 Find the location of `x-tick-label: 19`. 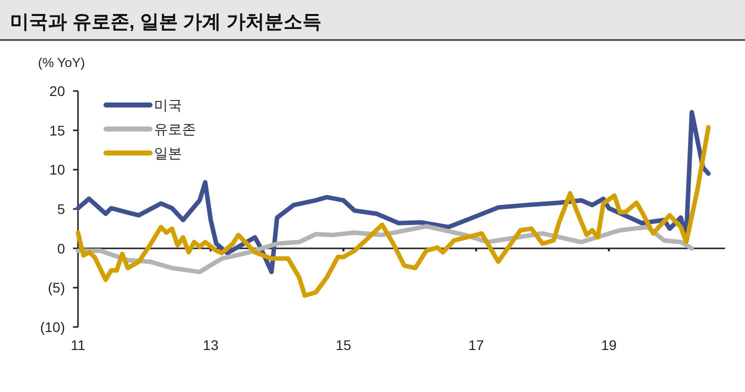

x-tick-label: 19 is located at coordinates (609, 345).